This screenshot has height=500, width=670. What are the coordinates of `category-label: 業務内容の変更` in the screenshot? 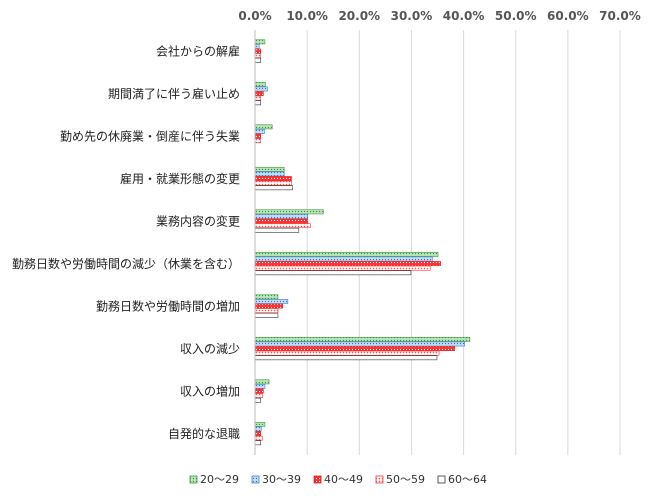 It's located at (198, 220).